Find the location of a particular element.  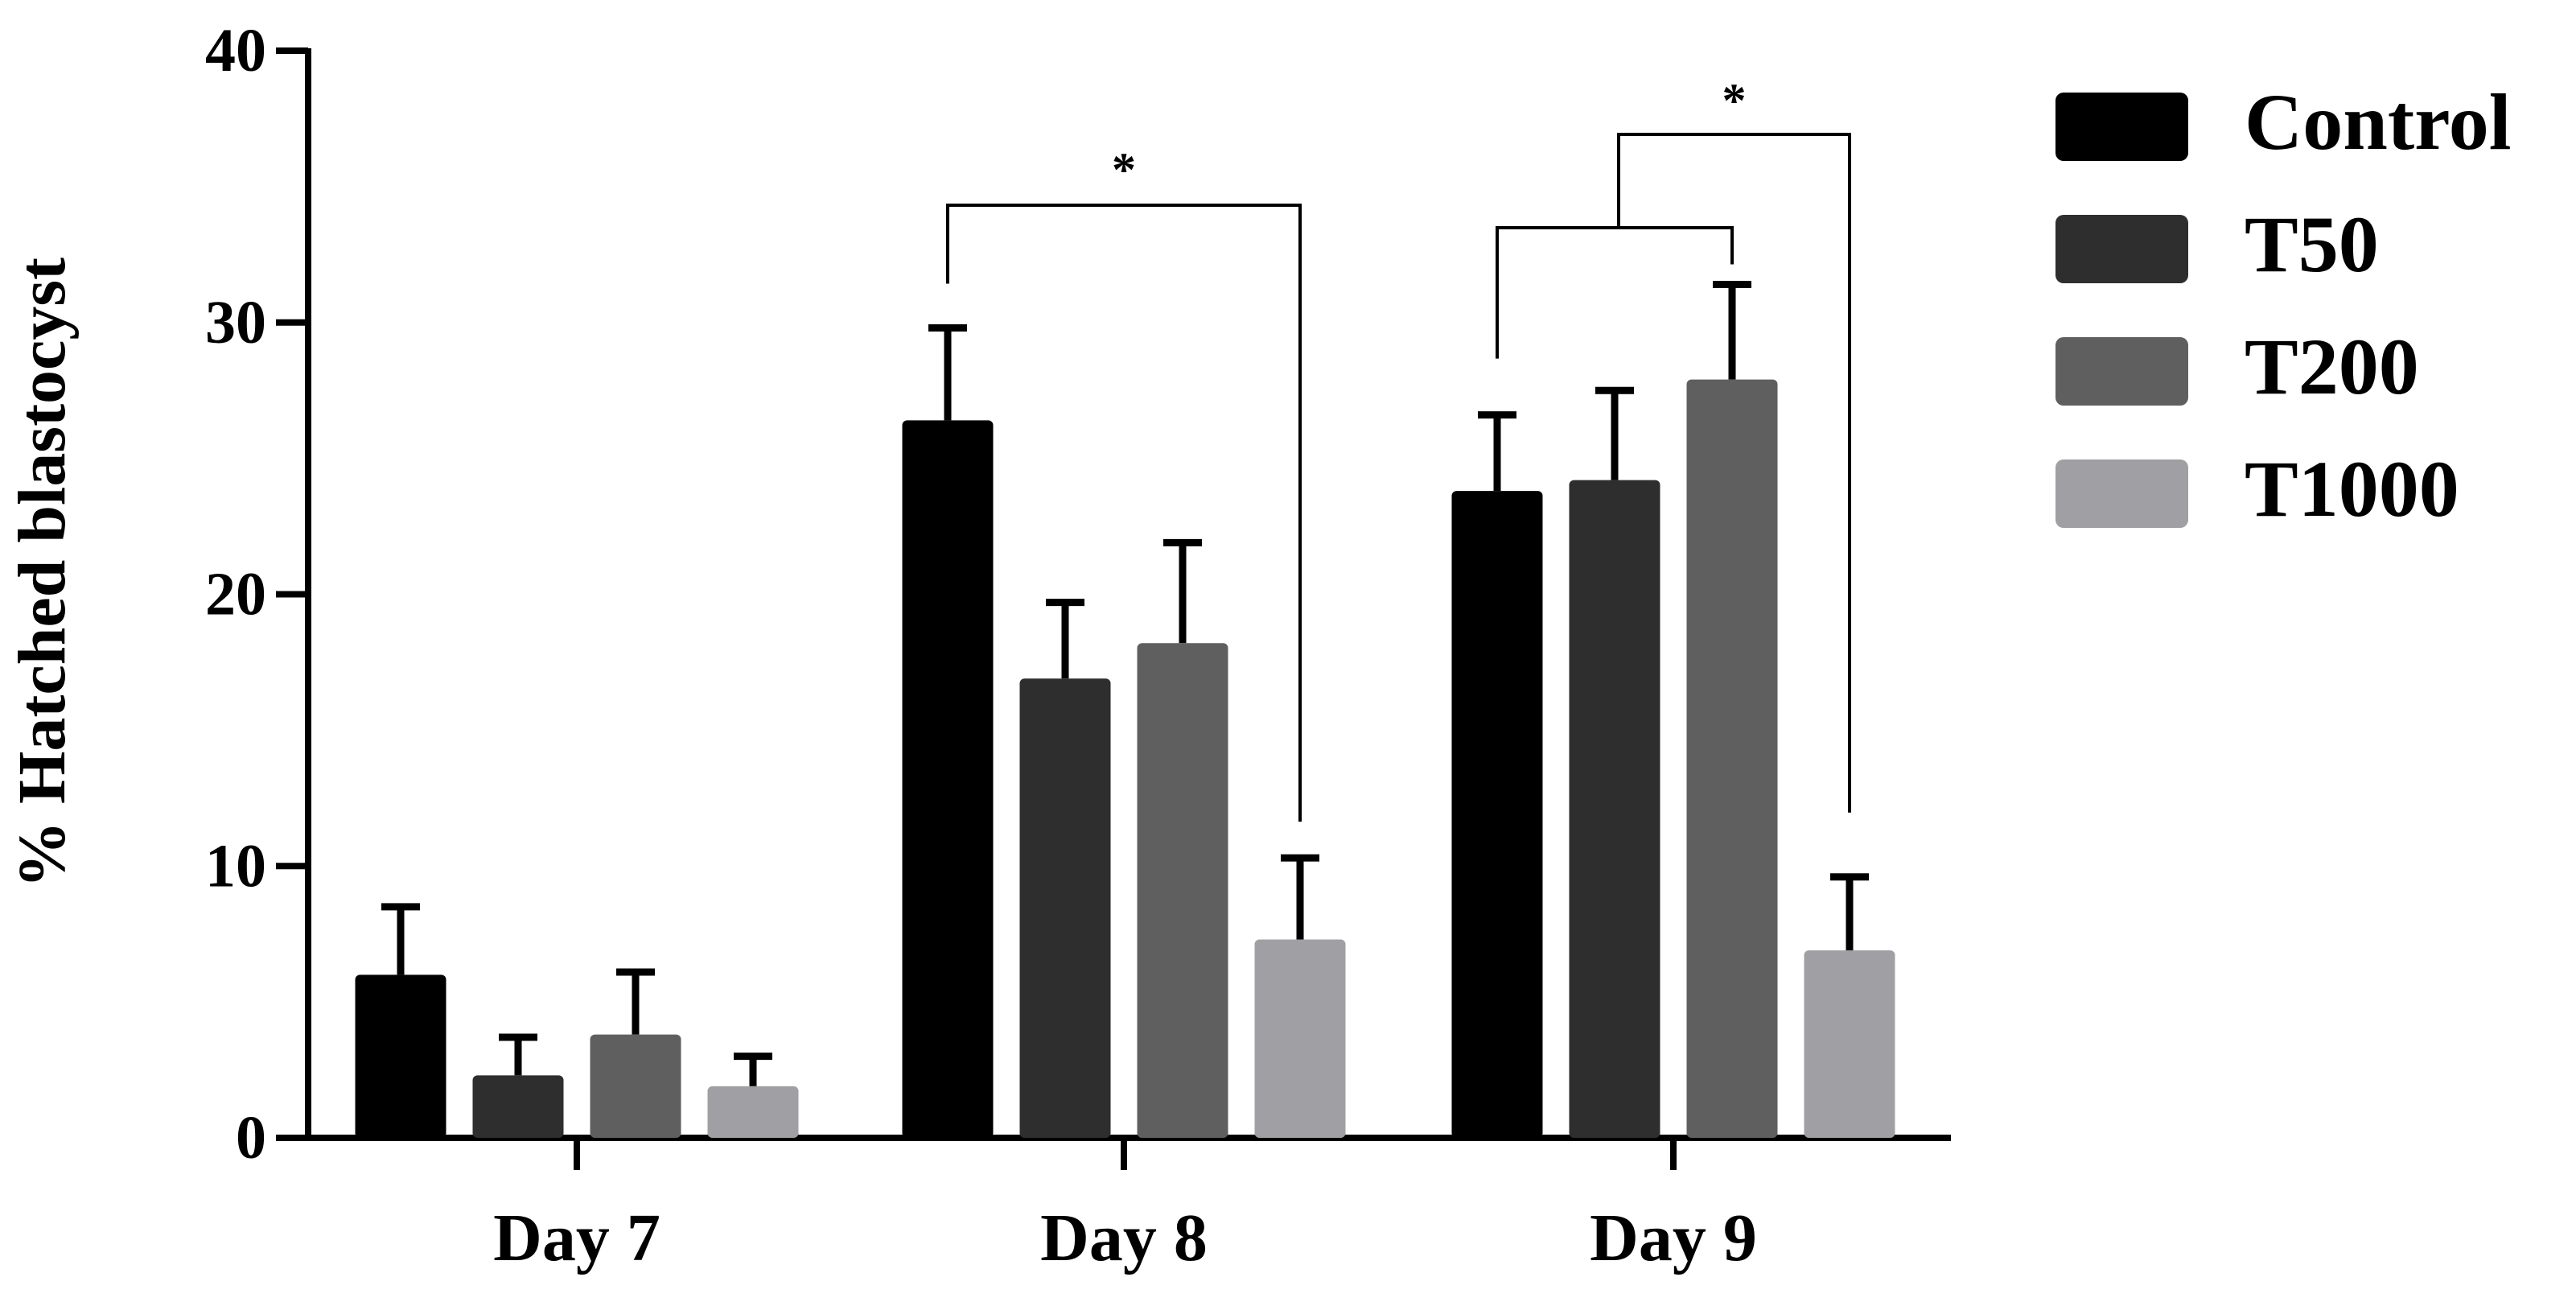

legend-label: T50 is located at coordinates (2312, 244).